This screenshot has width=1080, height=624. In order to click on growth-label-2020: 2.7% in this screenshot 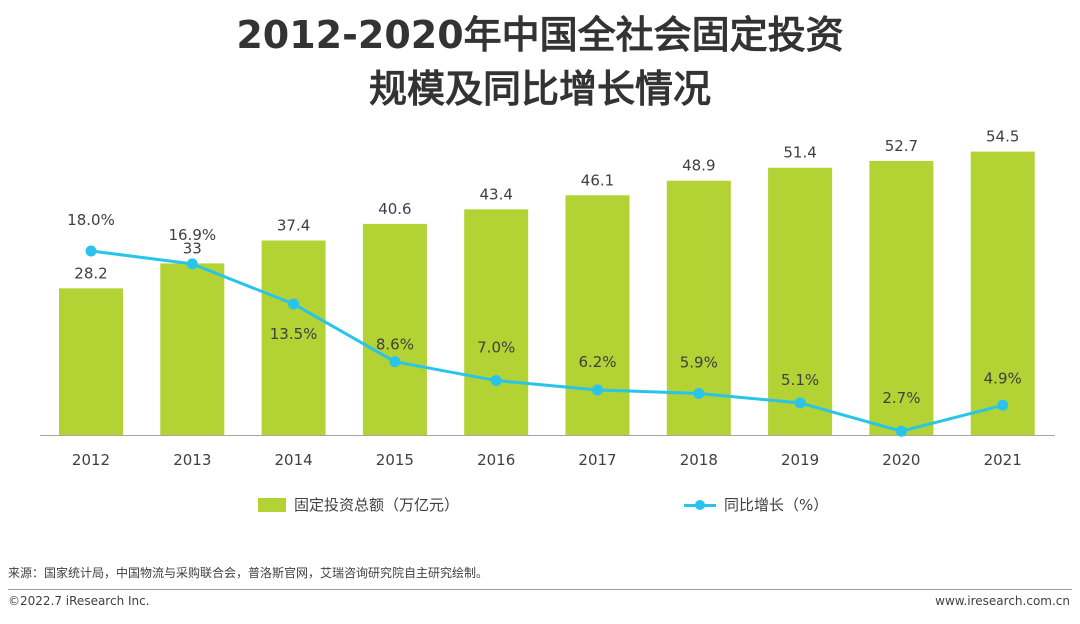, I will do `click(901, 398)`.